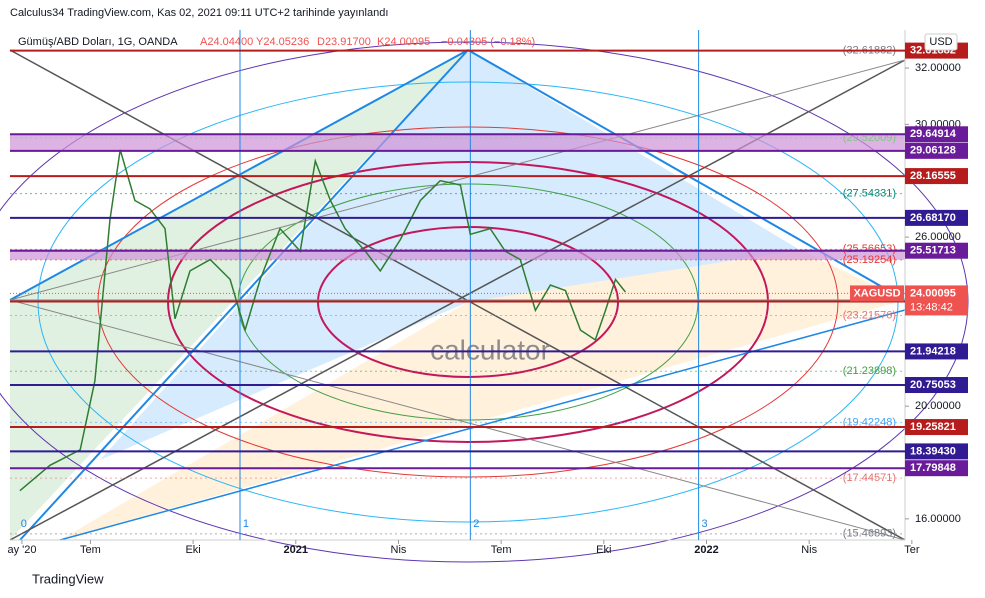 The height and width of the screenshot is (598, 985). Describe the element at coordinates (938, 519) in the screenshot. I see `y-tick-label: 16.00000` at that location.